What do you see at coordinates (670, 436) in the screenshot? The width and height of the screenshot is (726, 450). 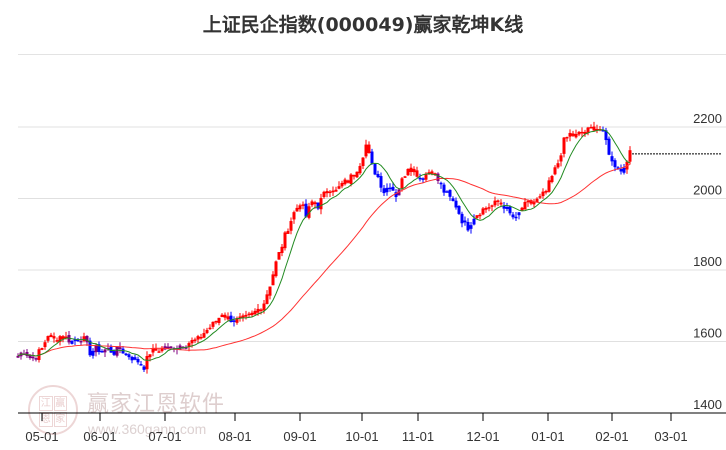 I see `x-tick-label: 03-01` at bounding box center [670, 436].